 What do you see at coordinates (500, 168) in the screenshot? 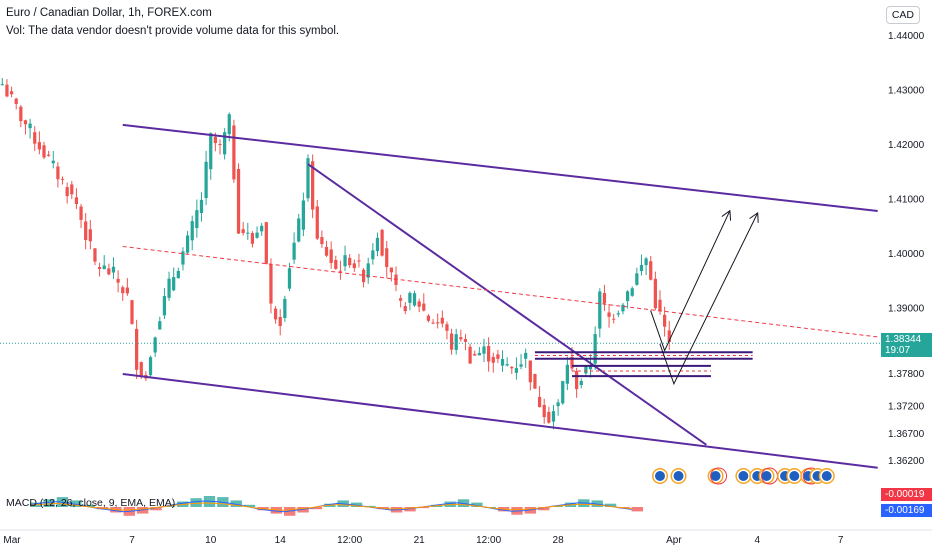
I see `upper-channel` at bounding box center [500, 168].